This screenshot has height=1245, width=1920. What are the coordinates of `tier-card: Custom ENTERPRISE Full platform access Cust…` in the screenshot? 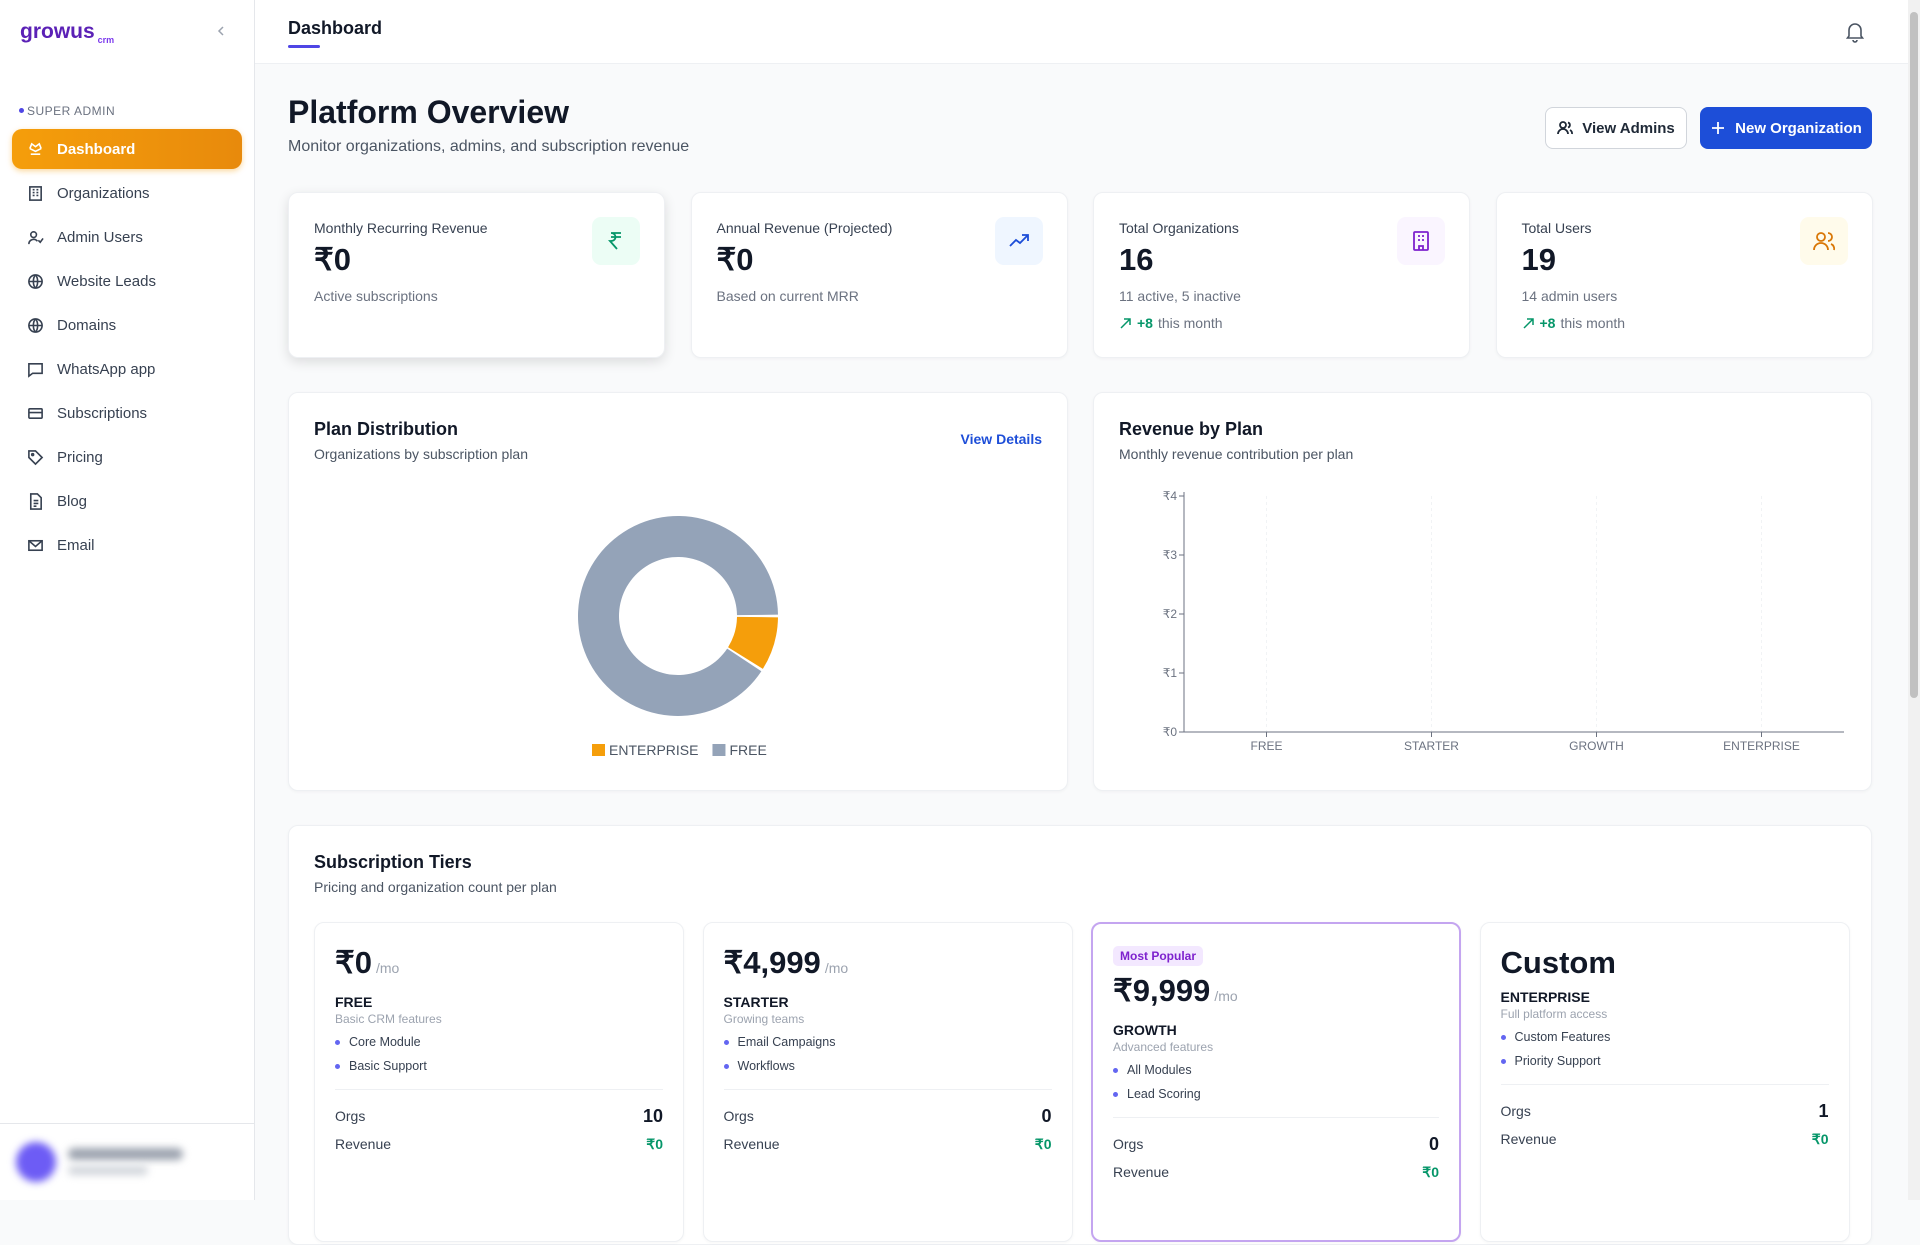 It's located at (1664, 1082).